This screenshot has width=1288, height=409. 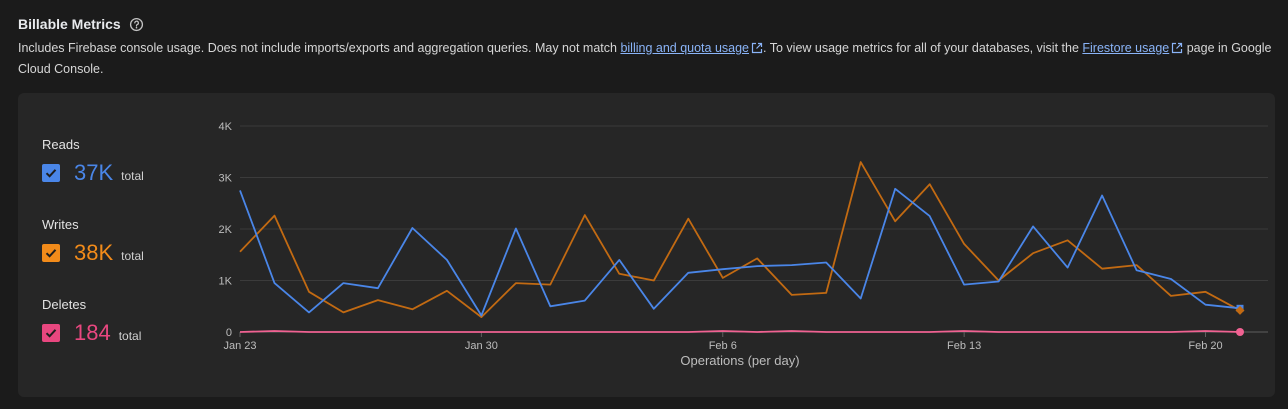 What do you see at coordinates (1240, 332) in the screenshot?
I see `deletes-end-marker` at bounding box center [1240, 332].